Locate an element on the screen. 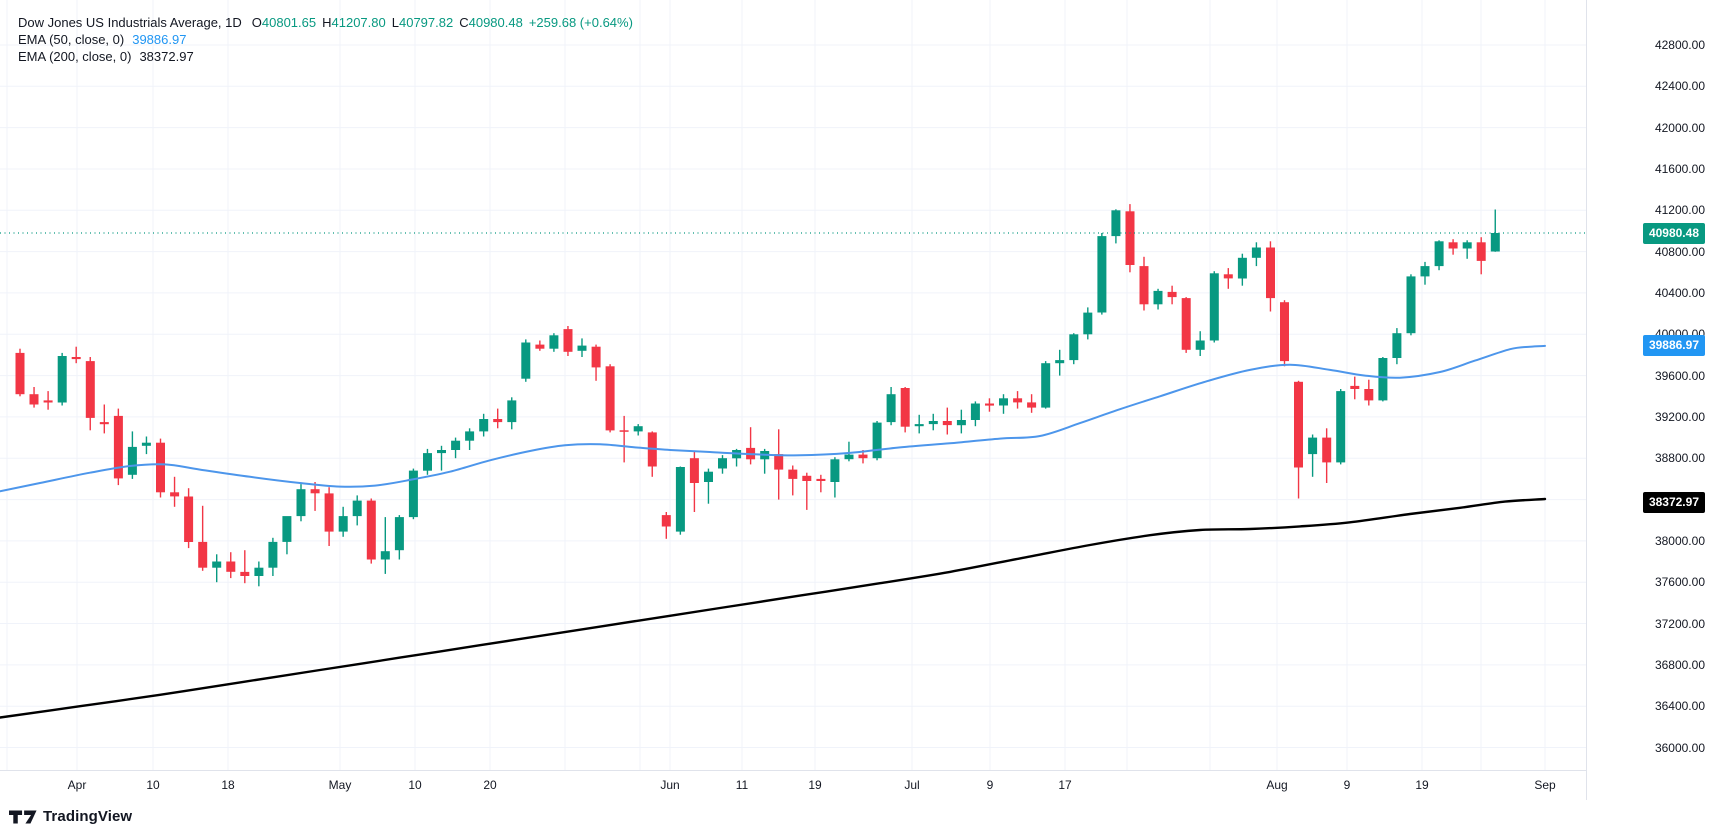  legend-ema50-row: EMA (50, close, 0) 39886.97 is located at coordinates (325, 39).